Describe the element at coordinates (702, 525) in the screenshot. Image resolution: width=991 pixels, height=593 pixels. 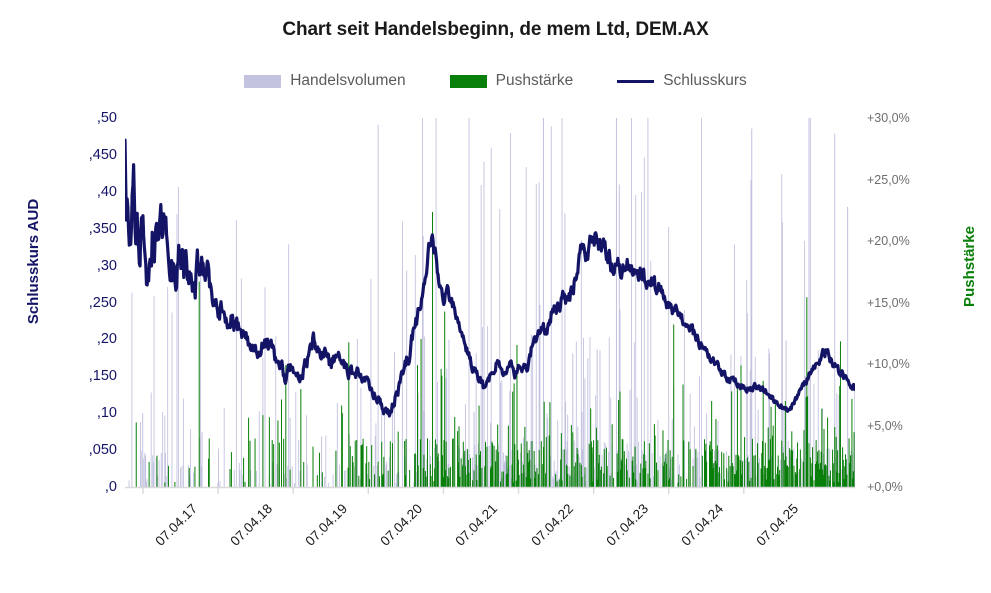
I see `x-tick-label: 07.04.24` at that location.